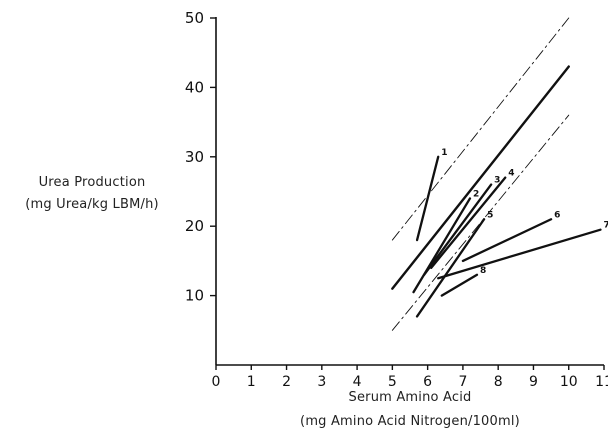 Image resolution: width=608 pixels, height=436 pixels. I want to click on series-label-7: 7, so click(605, 226).